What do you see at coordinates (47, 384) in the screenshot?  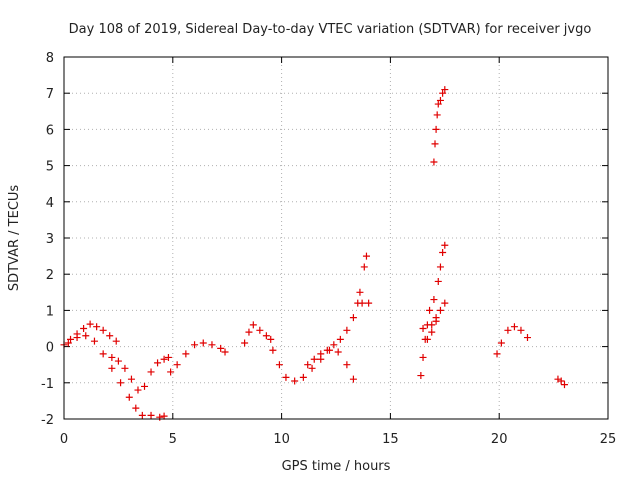 I see `y-tick-label: -1` at bounding box center [47, 384].